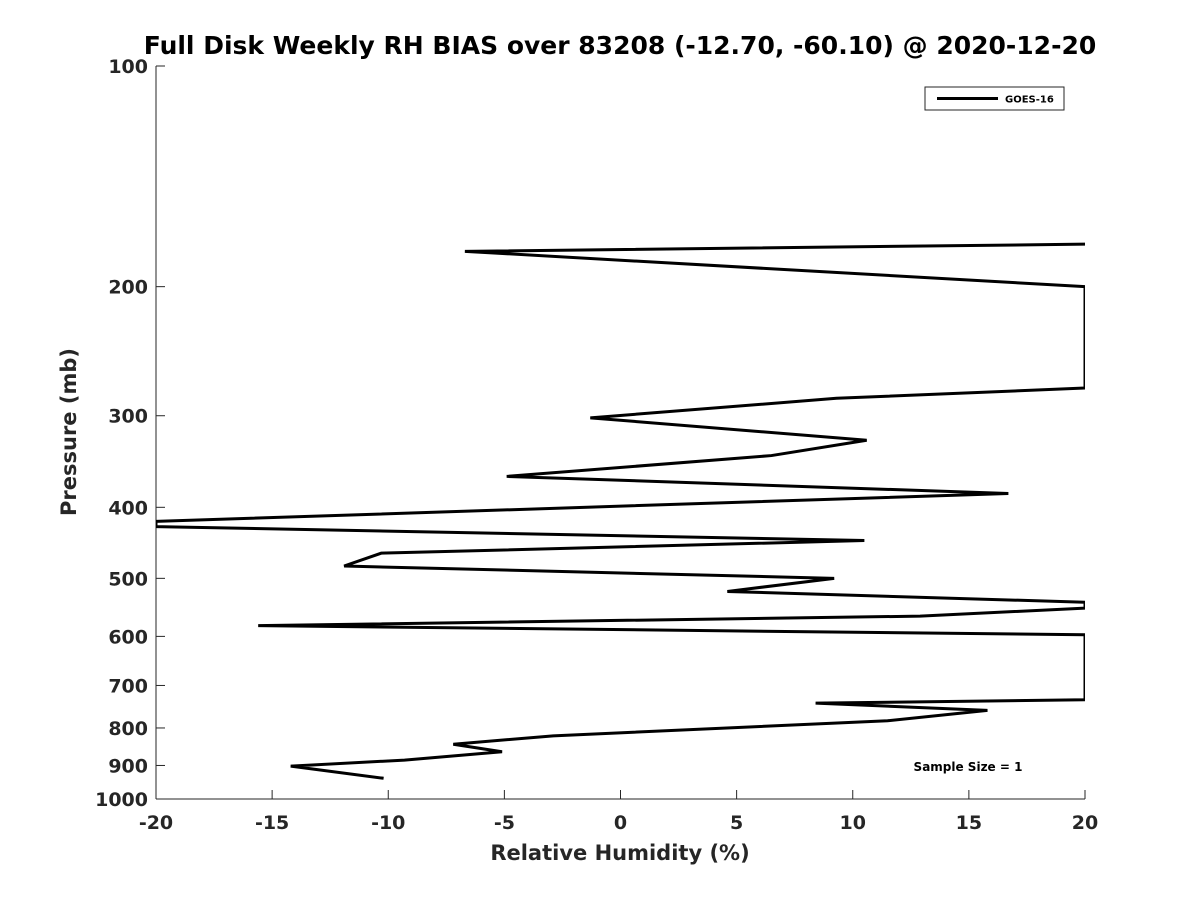 The height and width of the screenshot is (900, 1200). I want to click on x-tick-label: 0, so click(620, 823).